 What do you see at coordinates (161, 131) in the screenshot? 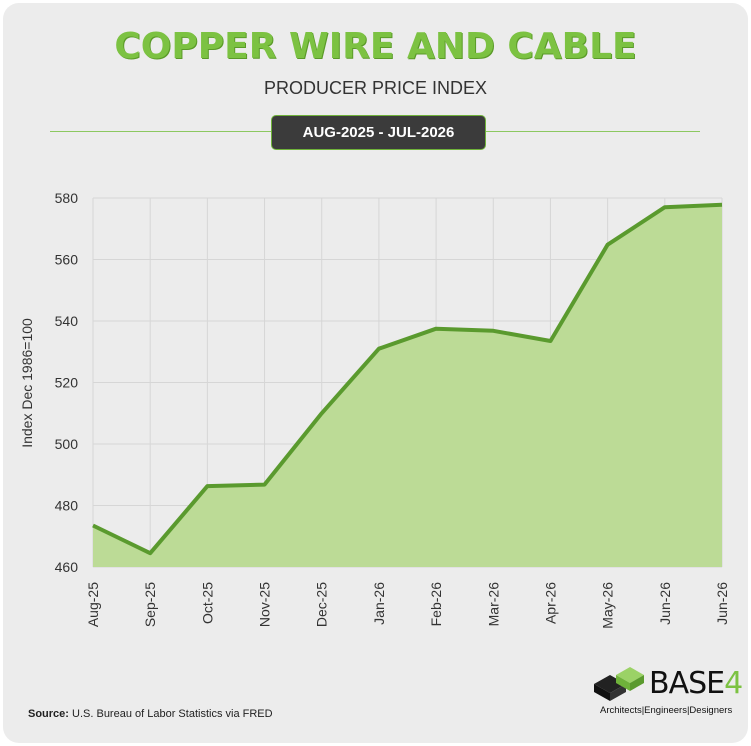
I see `divider-left` at bounding box center [161, 131].